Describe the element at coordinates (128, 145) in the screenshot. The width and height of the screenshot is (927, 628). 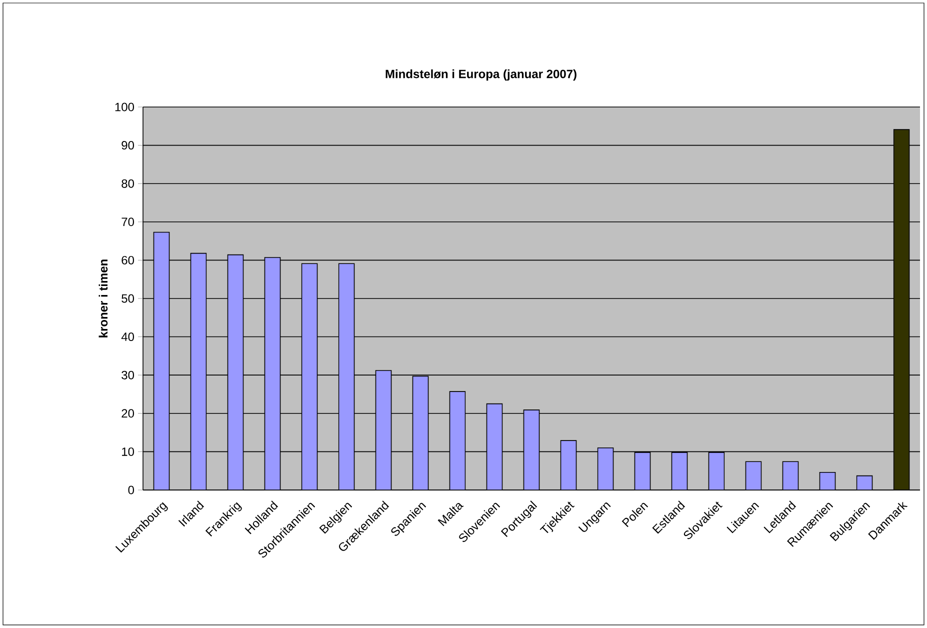
I see `y-tick-label: 90` at that location.